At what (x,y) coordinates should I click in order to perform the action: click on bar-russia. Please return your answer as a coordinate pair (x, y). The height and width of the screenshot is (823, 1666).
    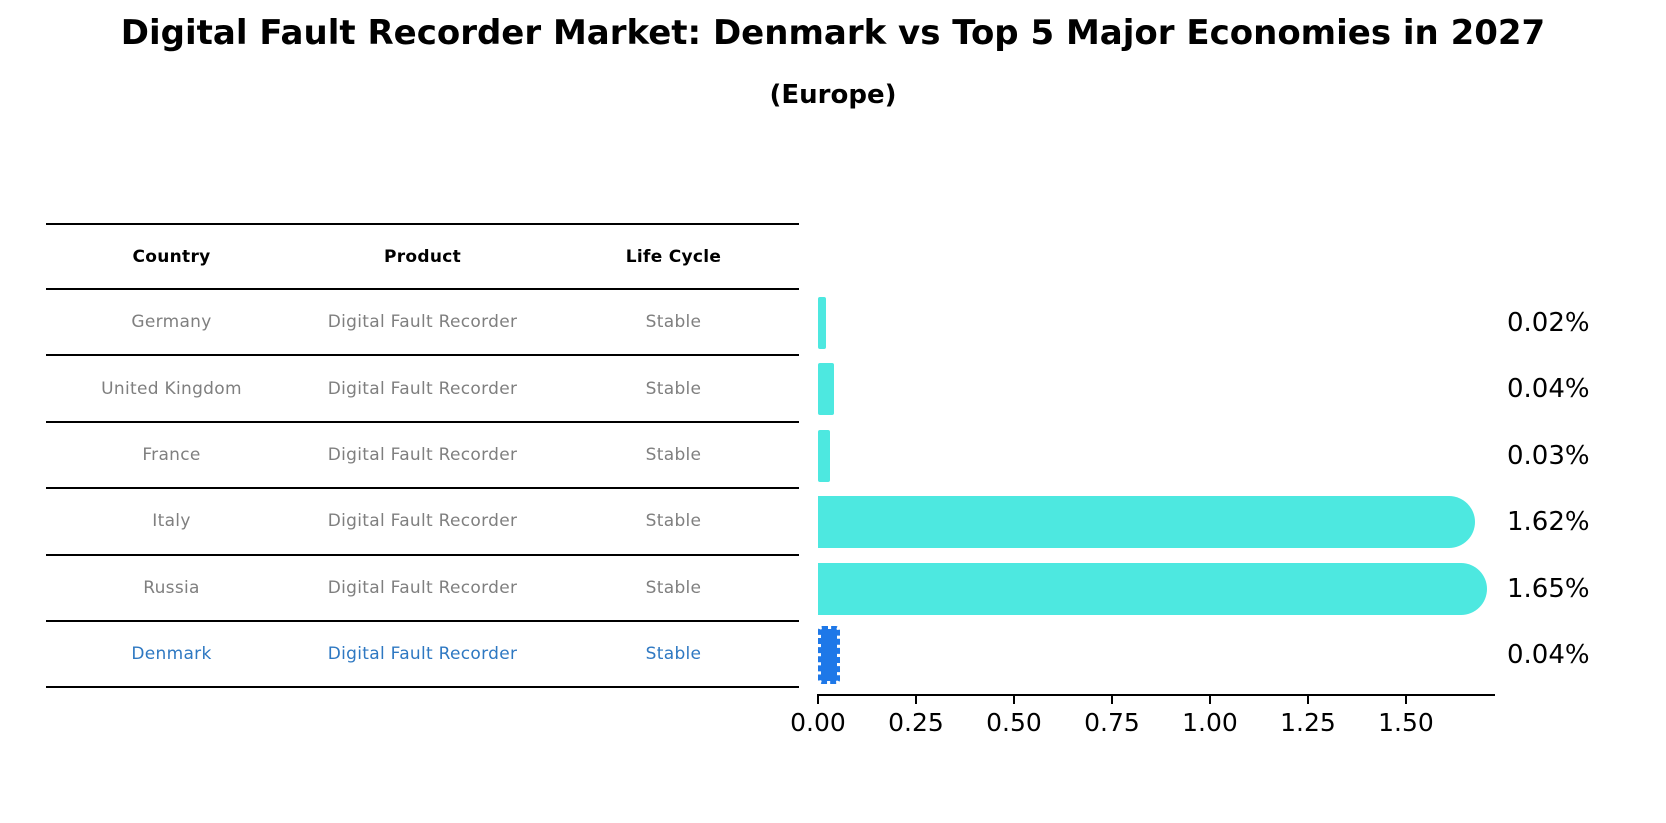
    Looking at the image, I should click on (1152, 588).